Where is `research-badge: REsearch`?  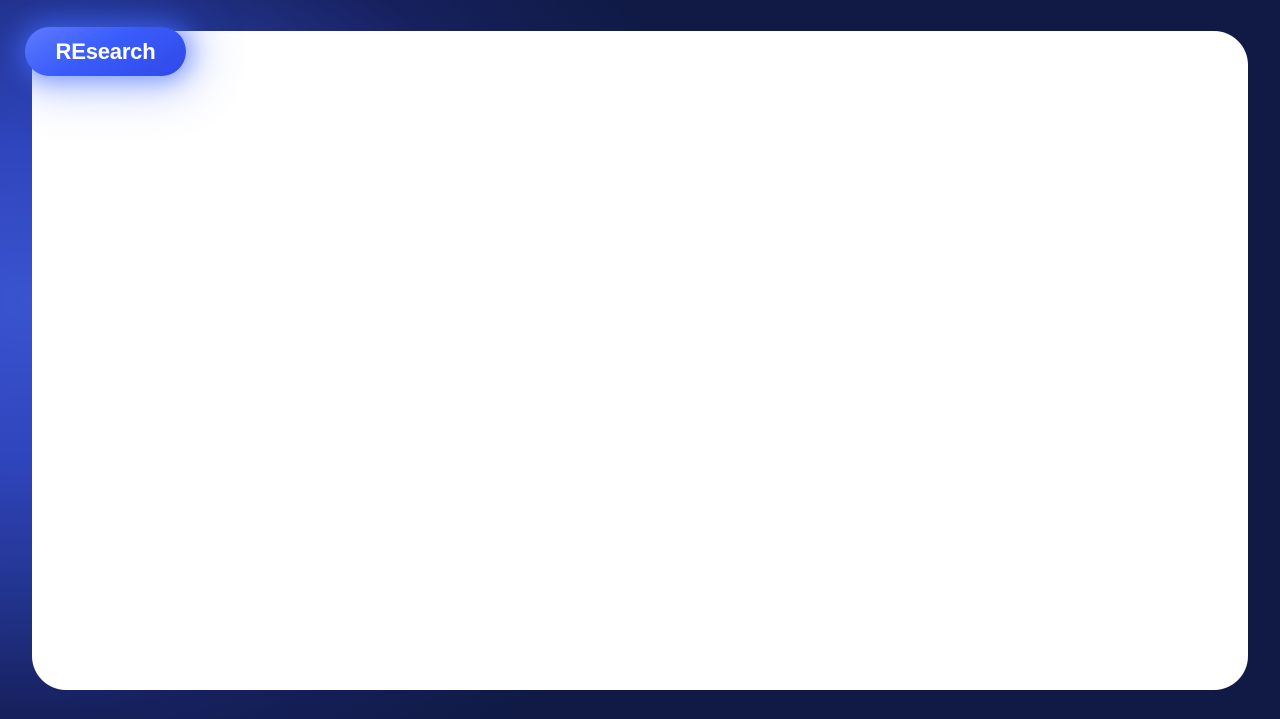 research-badge: REsearch is located at coordinates (105, 51).